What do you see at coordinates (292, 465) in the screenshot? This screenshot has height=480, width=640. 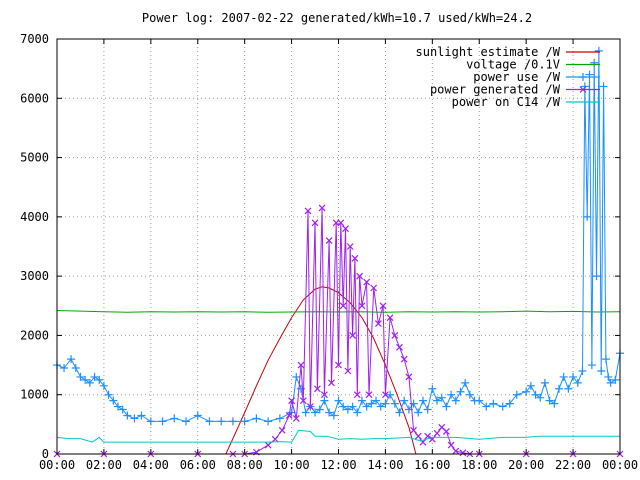 I see `x-tick-label: 10:00` at bounding box center [292, 465].